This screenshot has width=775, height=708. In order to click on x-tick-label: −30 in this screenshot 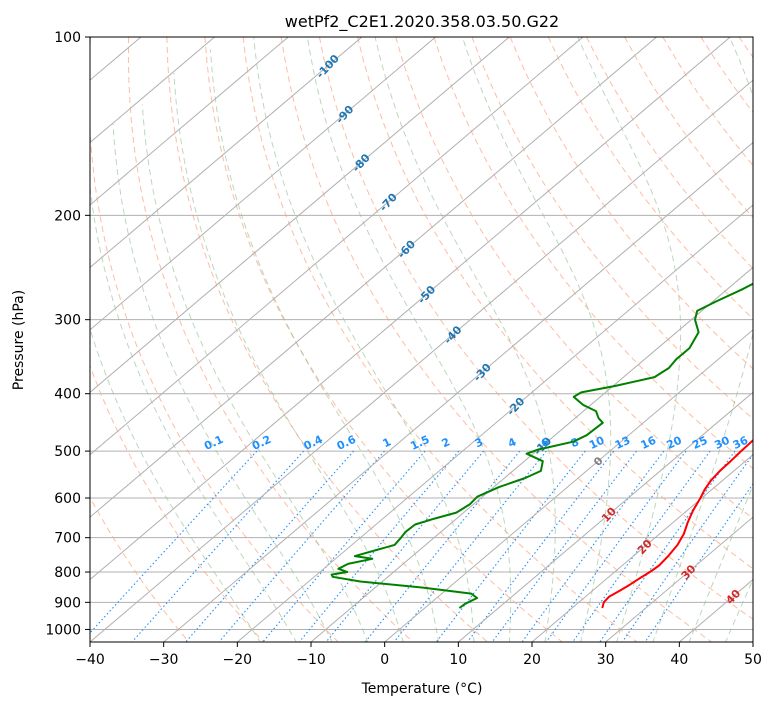, I will do `click(164, 660)`.